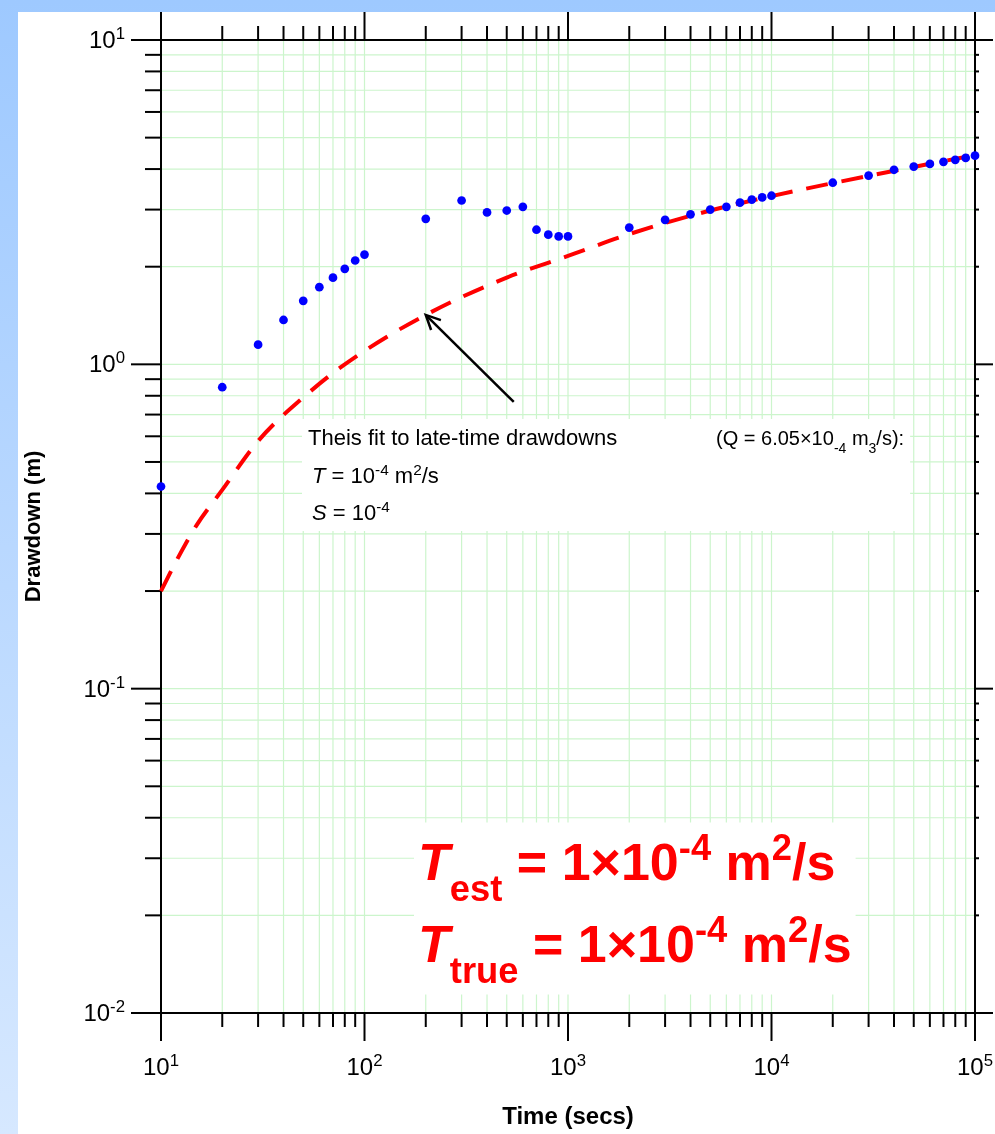 The image size is (995, 1134). I want to click on annotation: S = 10$^{-4}$, so click(351, 511).